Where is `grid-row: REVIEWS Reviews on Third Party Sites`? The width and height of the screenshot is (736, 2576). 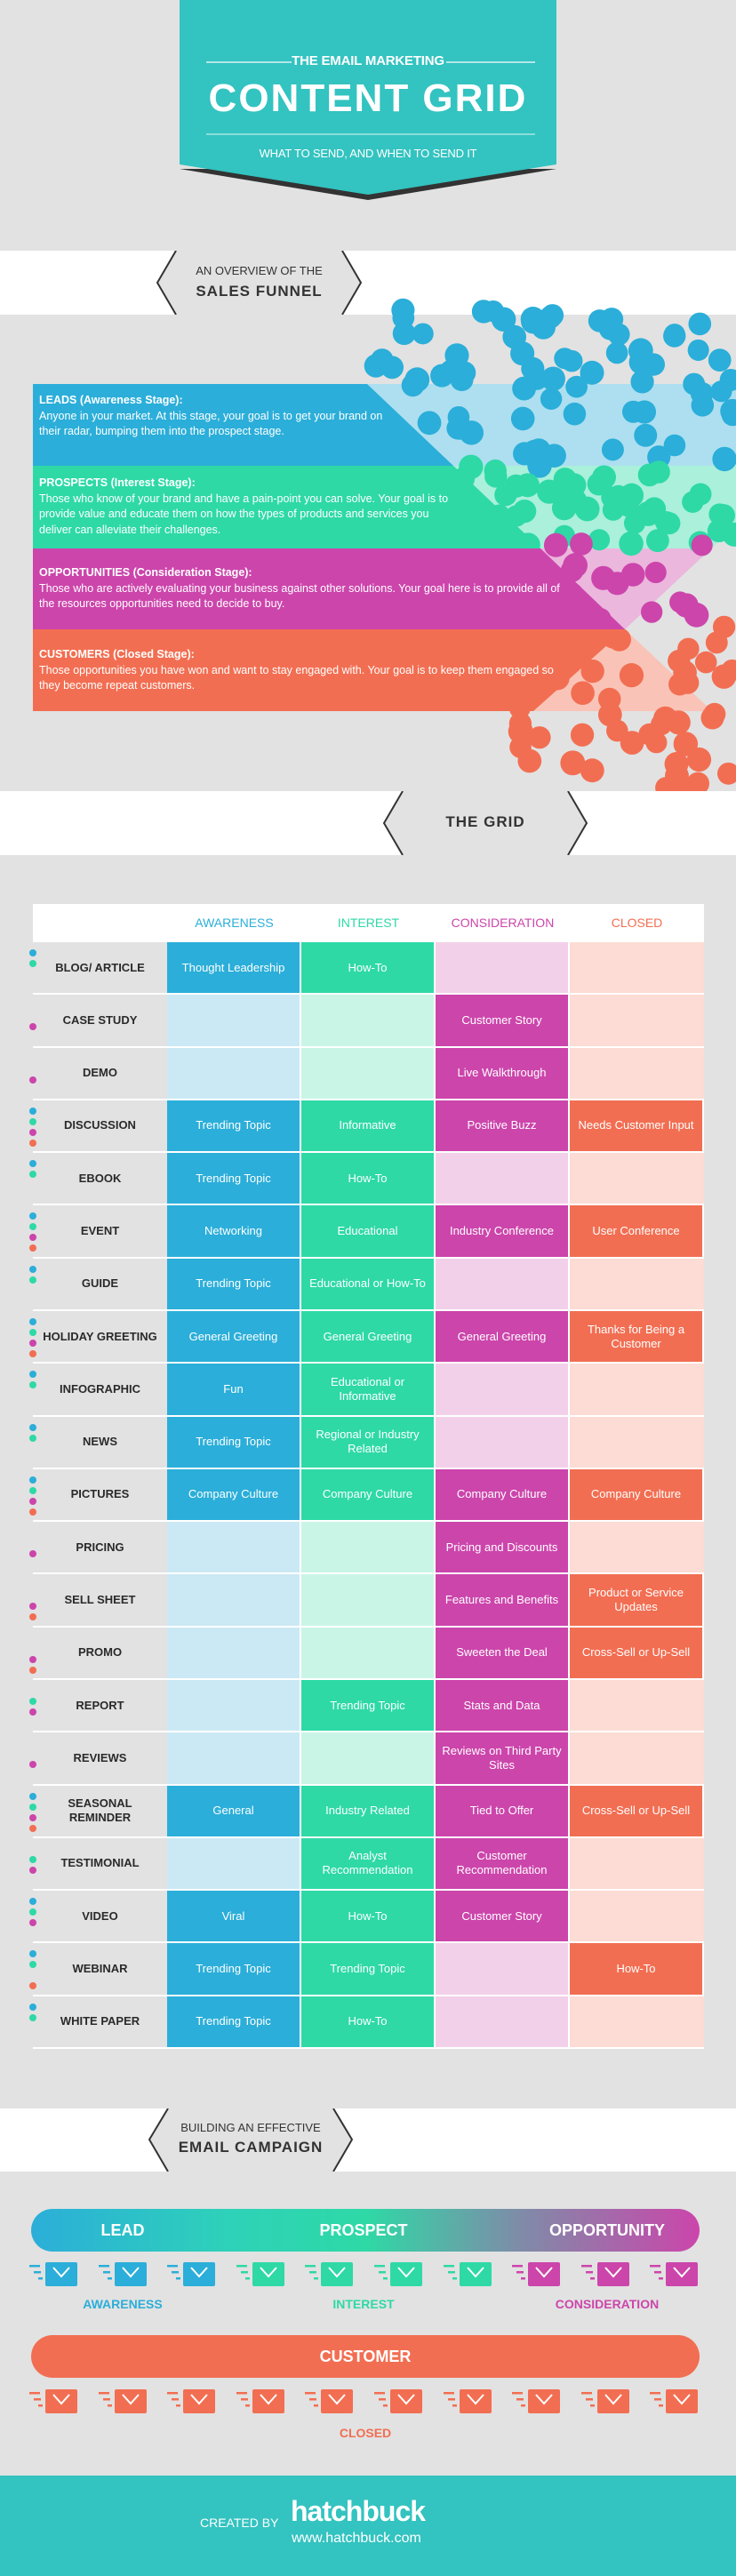
grid-row: REVIEWS Reviews on Third Party Sites is located at coordinates (366, 1759).